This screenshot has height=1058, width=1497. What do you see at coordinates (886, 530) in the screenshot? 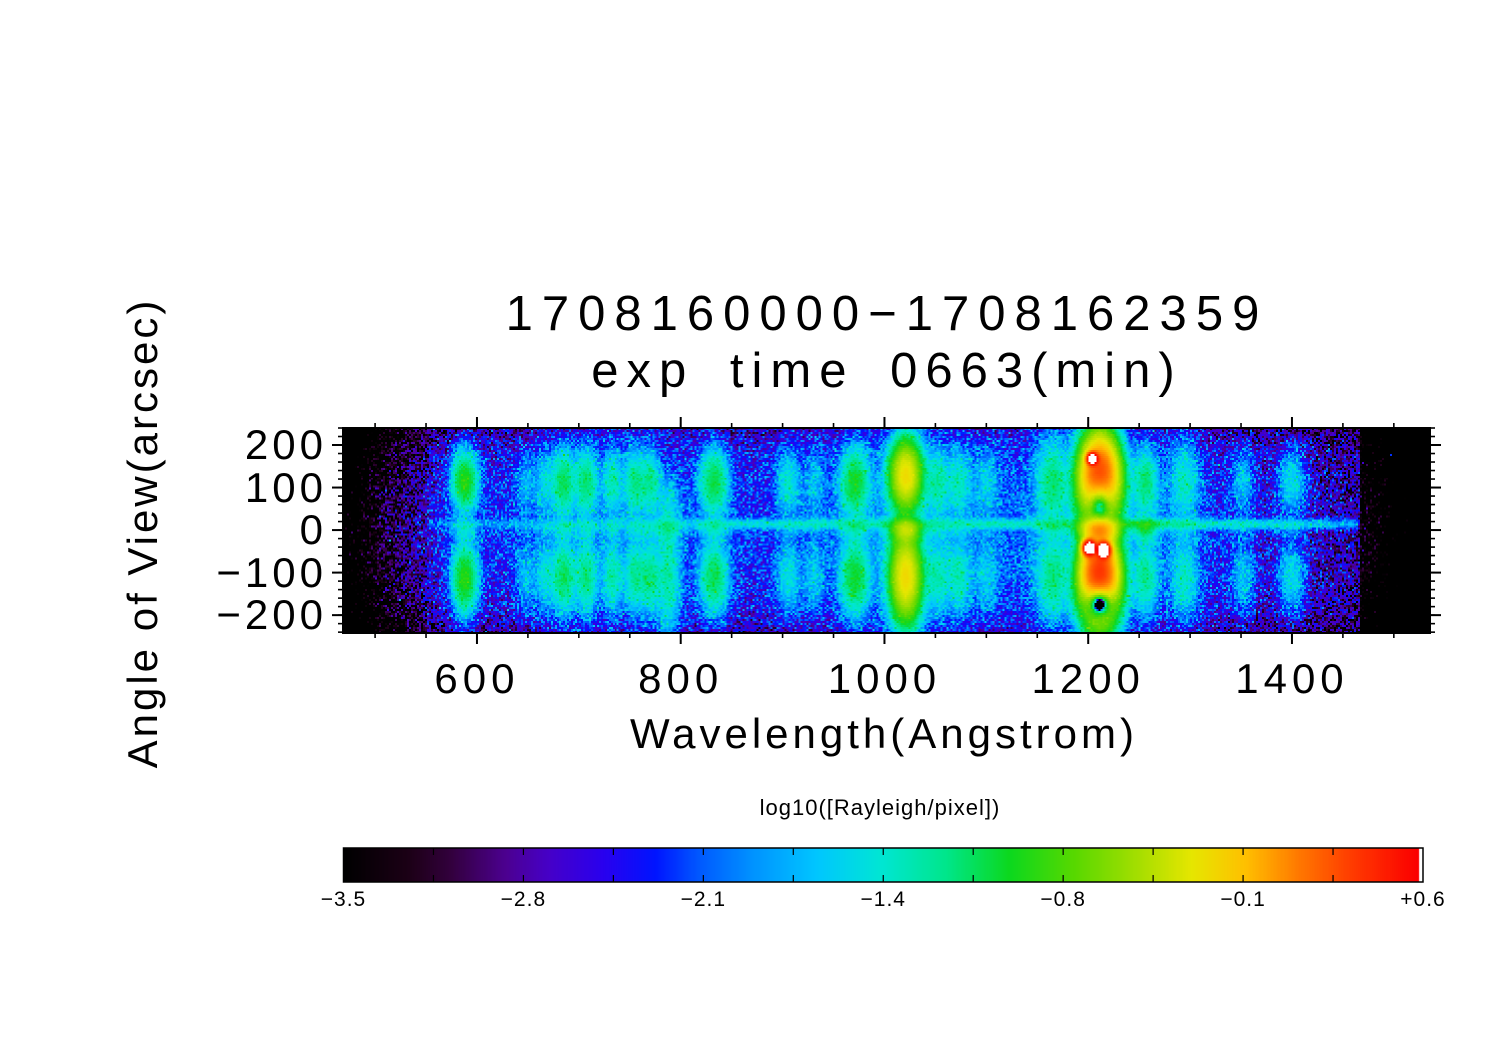
I see `spectral-heatmap-image` at bounding box center [886, 530].